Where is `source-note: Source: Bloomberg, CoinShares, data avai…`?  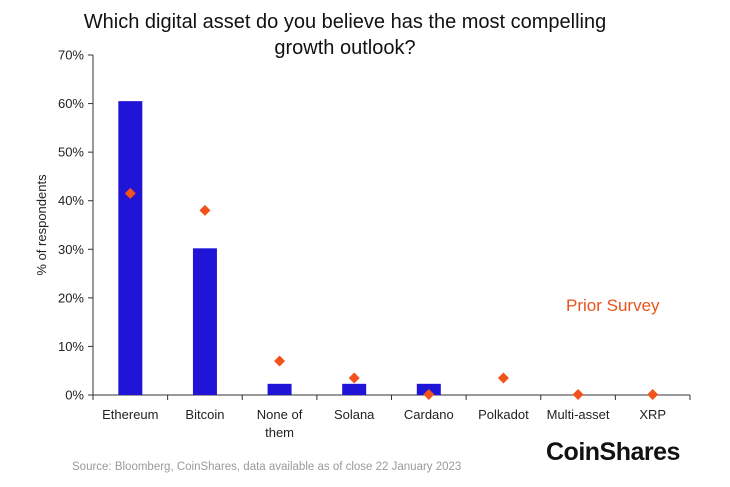
source-note: Source: Bloomberg, CoinShares, data avai… is located at coordinates (267, 467).